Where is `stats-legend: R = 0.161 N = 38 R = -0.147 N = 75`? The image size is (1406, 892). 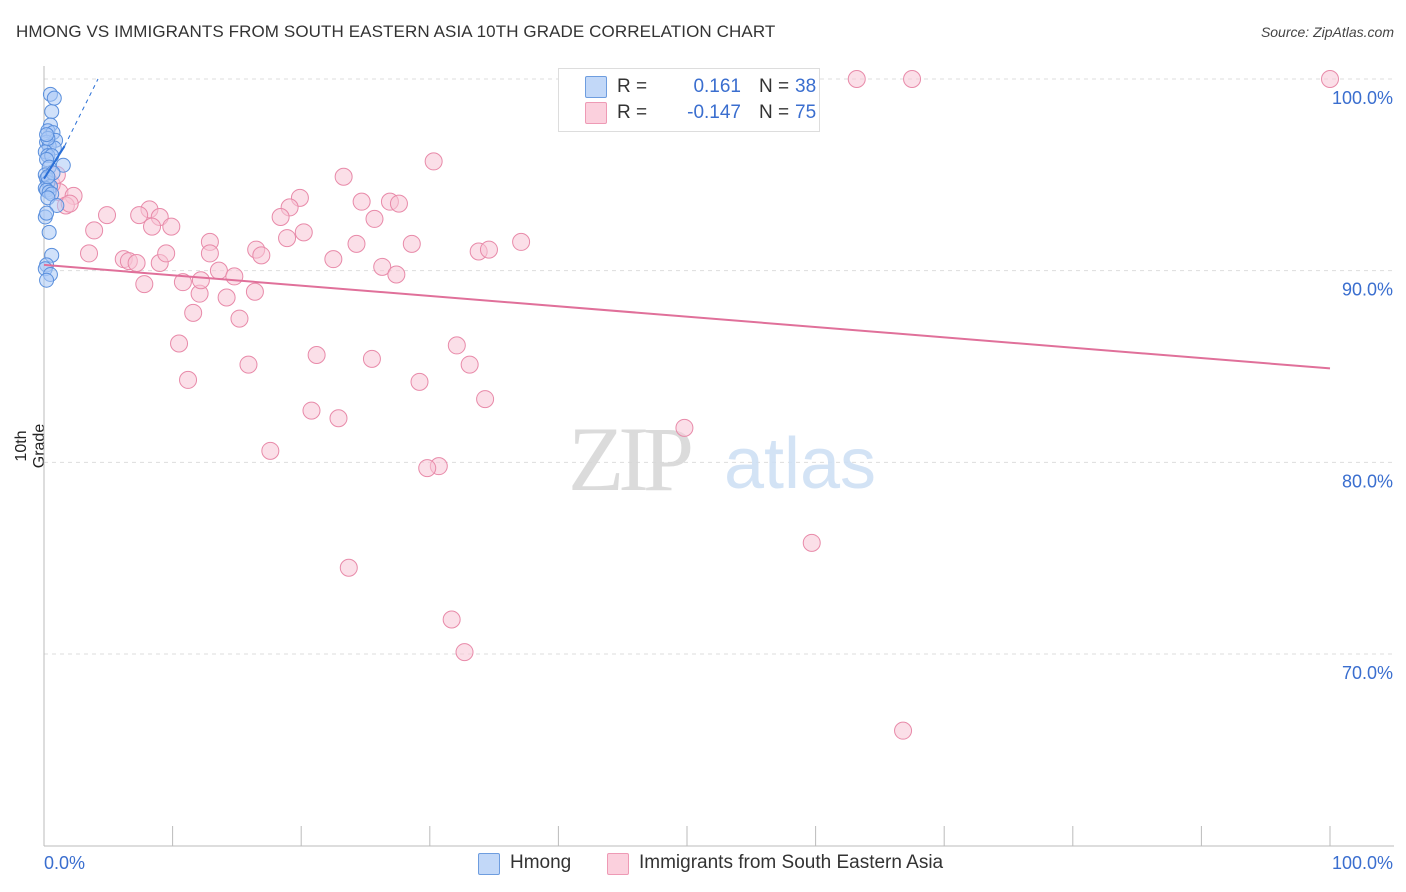 stats-legend: R = 0.161 N = 38 R = -0.147 N = 75 is located at coordinates (689, 100).